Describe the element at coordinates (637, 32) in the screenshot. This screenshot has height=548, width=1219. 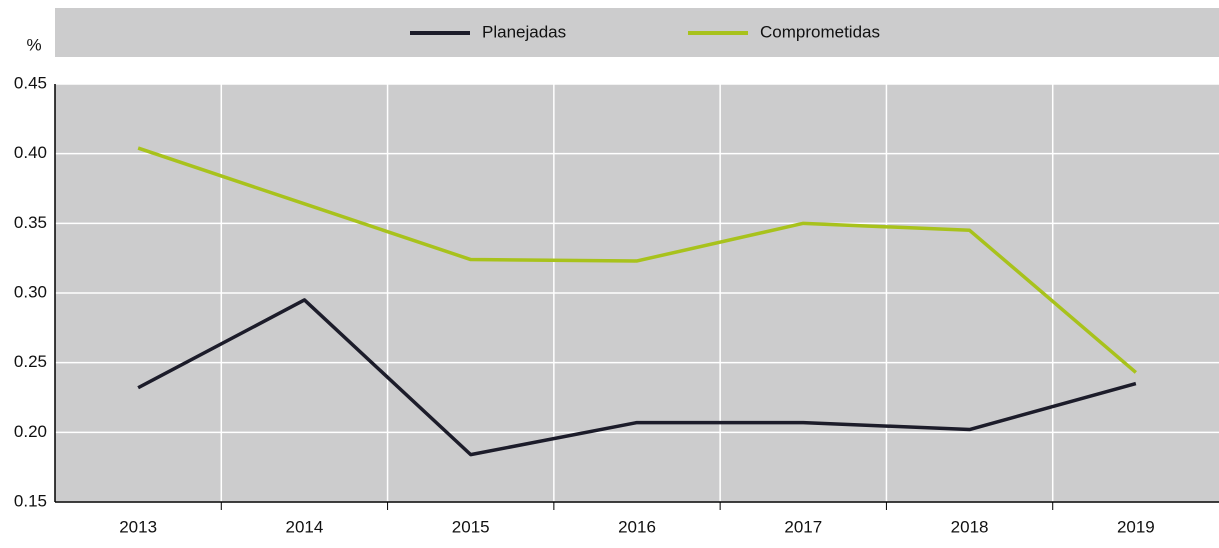
I see `legend-background` at that location.